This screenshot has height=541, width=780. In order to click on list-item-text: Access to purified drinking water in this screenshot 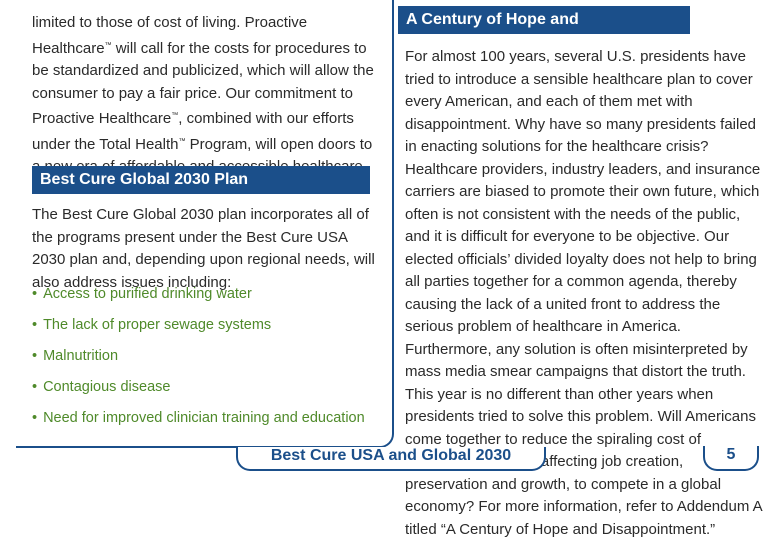, I will do `click(147, 294)`.